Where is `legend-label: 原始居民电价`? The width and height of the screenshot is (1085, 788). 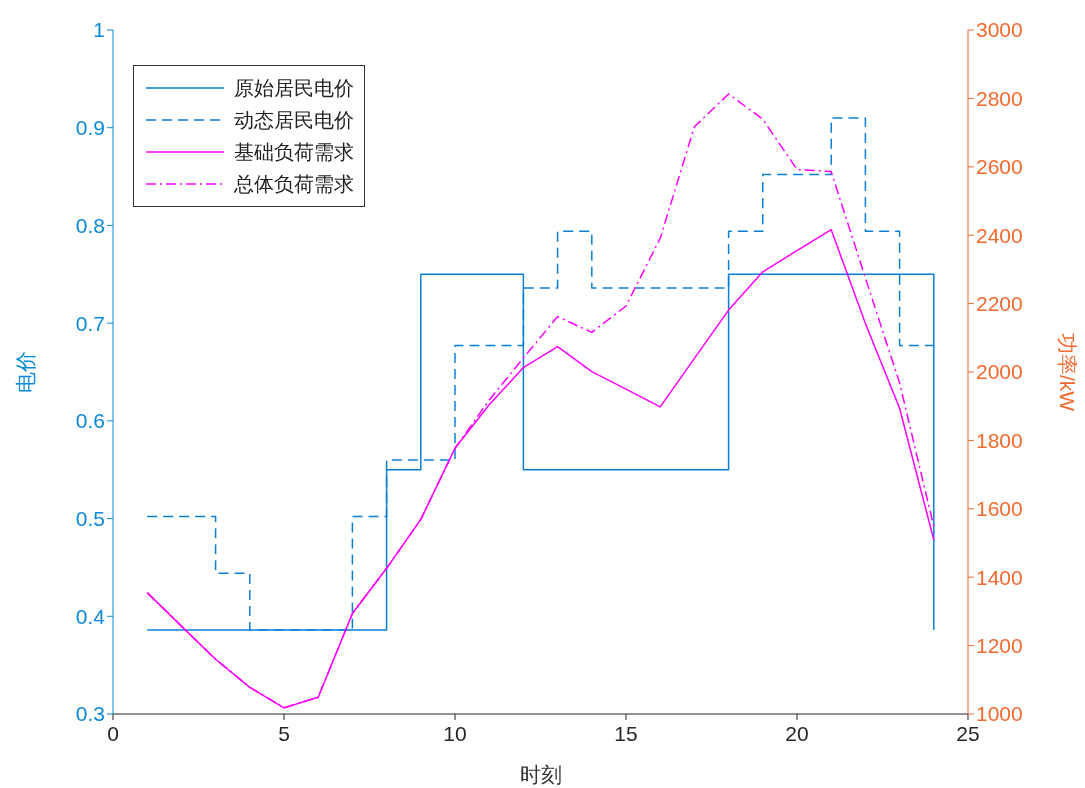 legend-label: 原始居民电价 is located at coordinates (294, 88).